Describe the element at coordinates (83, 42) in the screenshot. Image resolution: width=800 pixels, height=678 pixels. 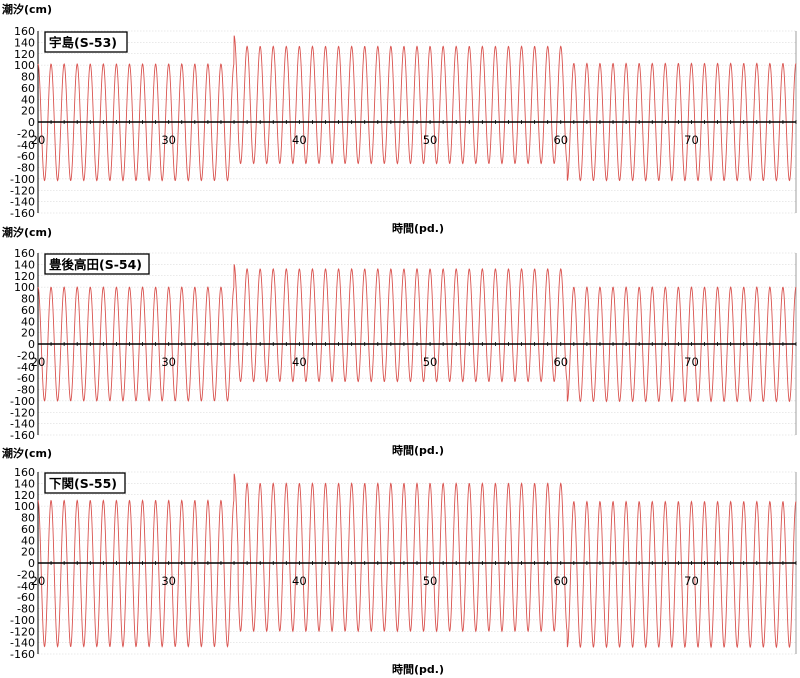
I see `station-label: 宇島(S-53)` at that location.